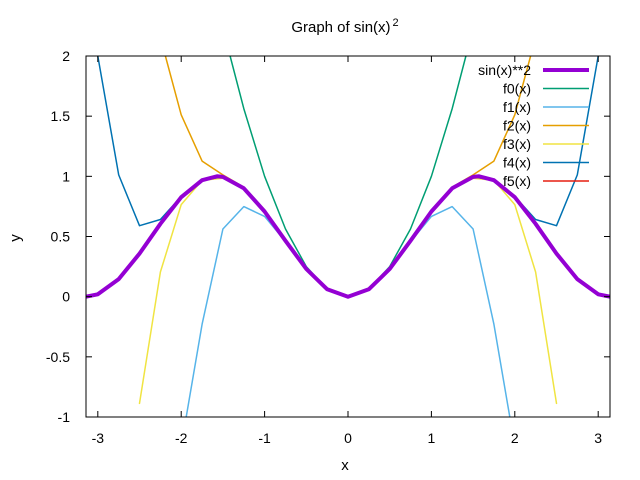  I want to click on y-tick-label: -0.5, so click(58, 357).